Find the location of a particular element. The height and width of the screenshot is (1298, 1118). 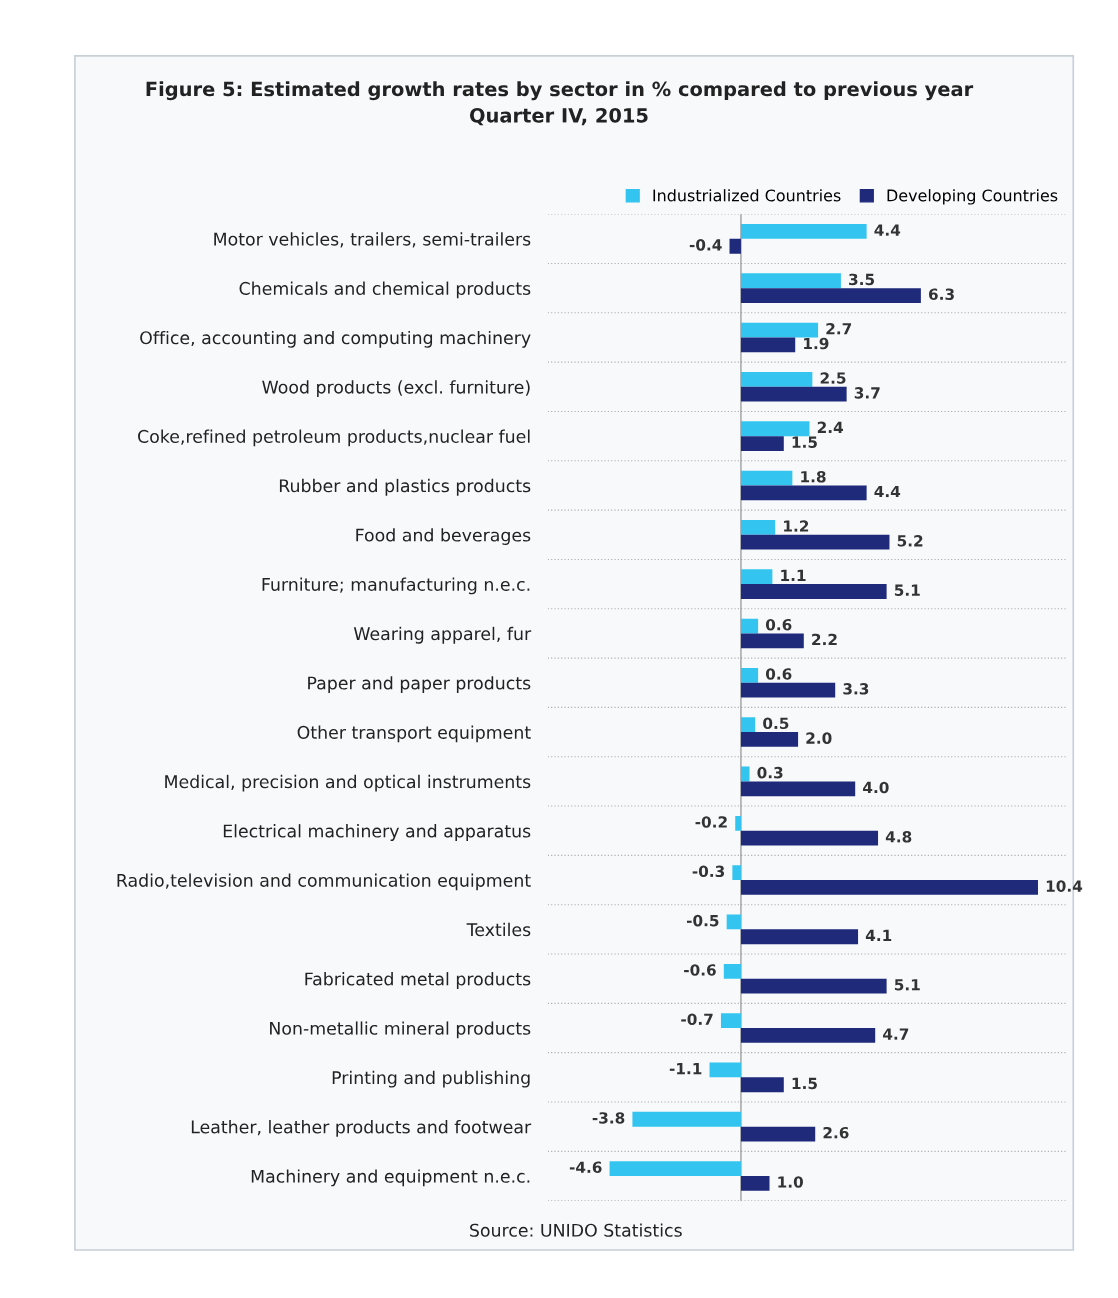

y-tick-label: Electrical machinery and apparatus is located at coordinates (377, 832).